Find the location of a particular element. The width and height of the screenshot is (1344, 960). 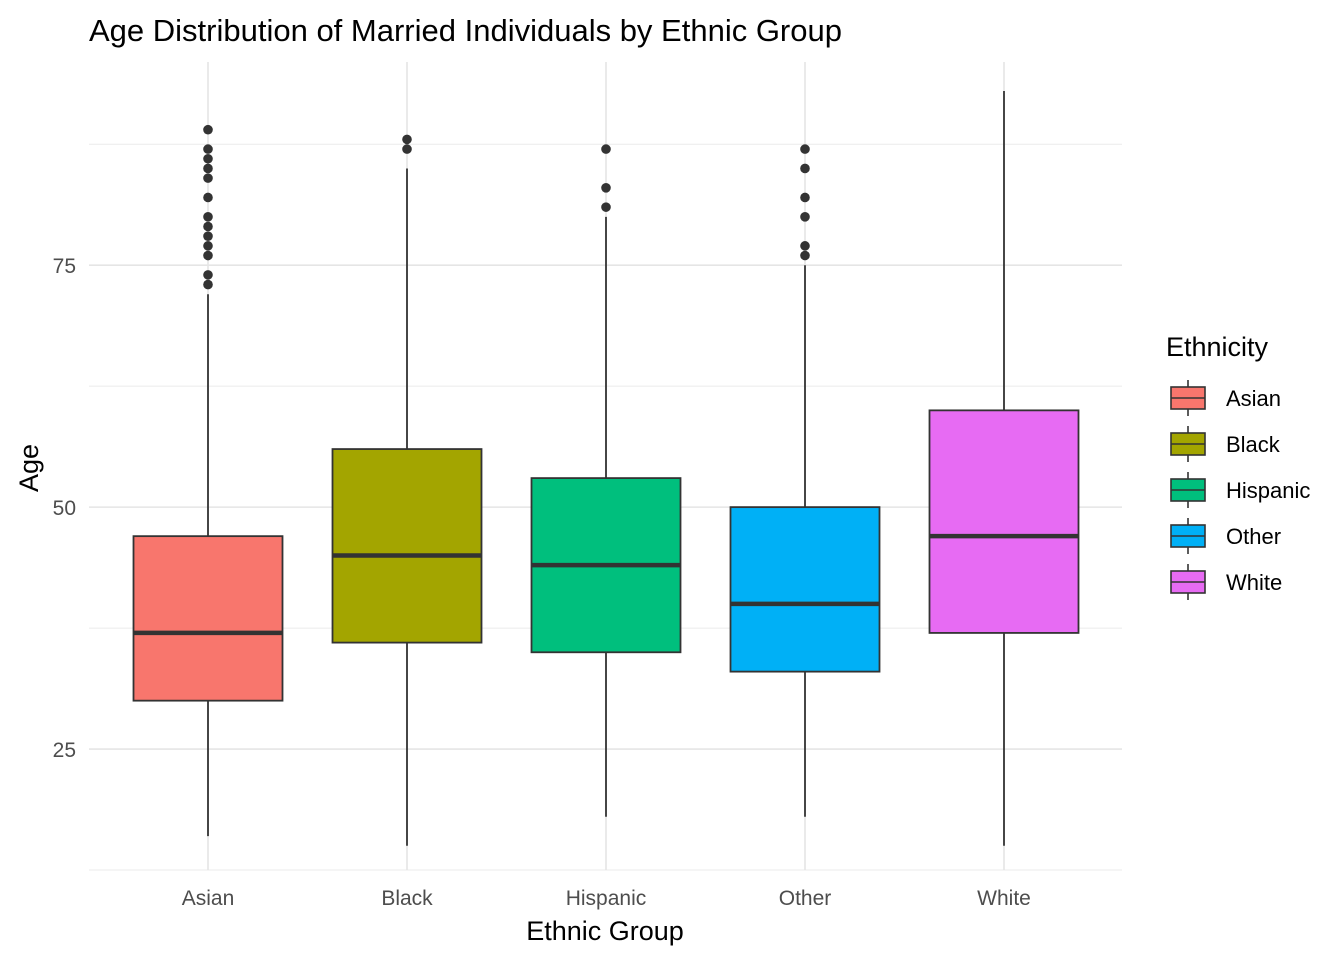

legend-item-white: White is located at coordinates (1226, 582).